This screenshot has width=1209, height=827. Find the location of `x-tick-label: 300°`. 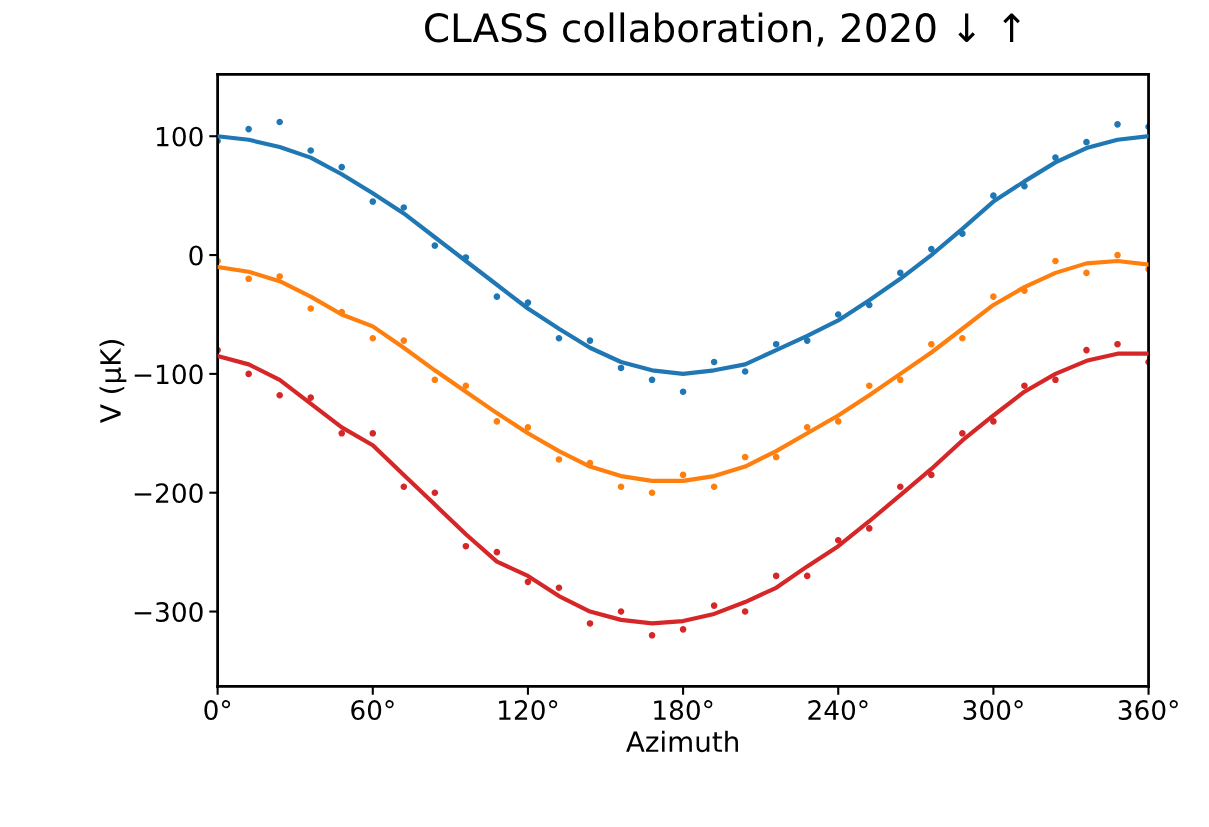

x-tick-label: 300° is located at coordinates (993, 710).